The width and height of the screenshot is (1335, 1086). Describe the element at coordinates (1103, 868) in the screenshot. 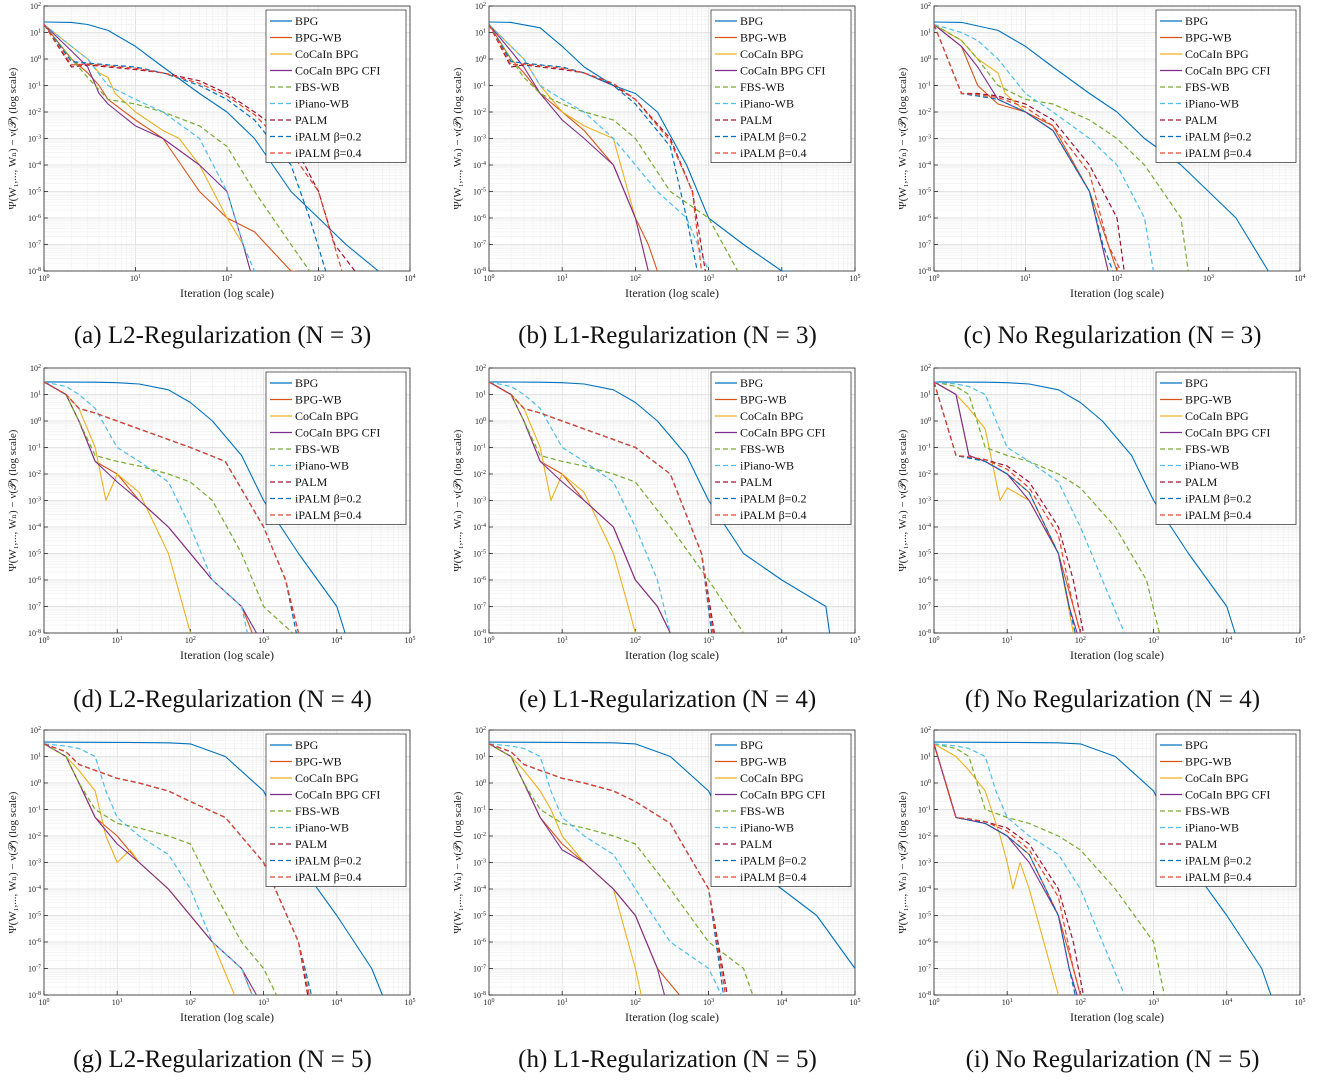

I see `series-line-bpg` at that location.